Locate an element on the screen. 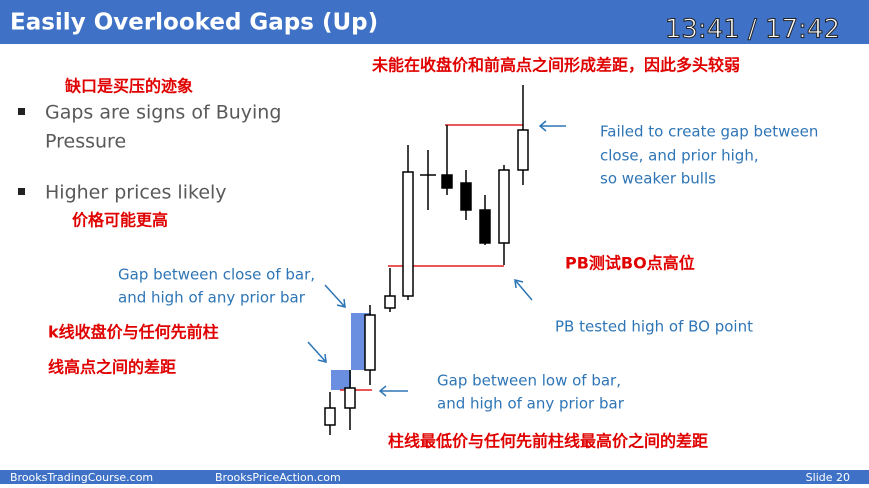 The height and width of the screenshot is (488, 869). header-bar is located at coordinates (434, 22).